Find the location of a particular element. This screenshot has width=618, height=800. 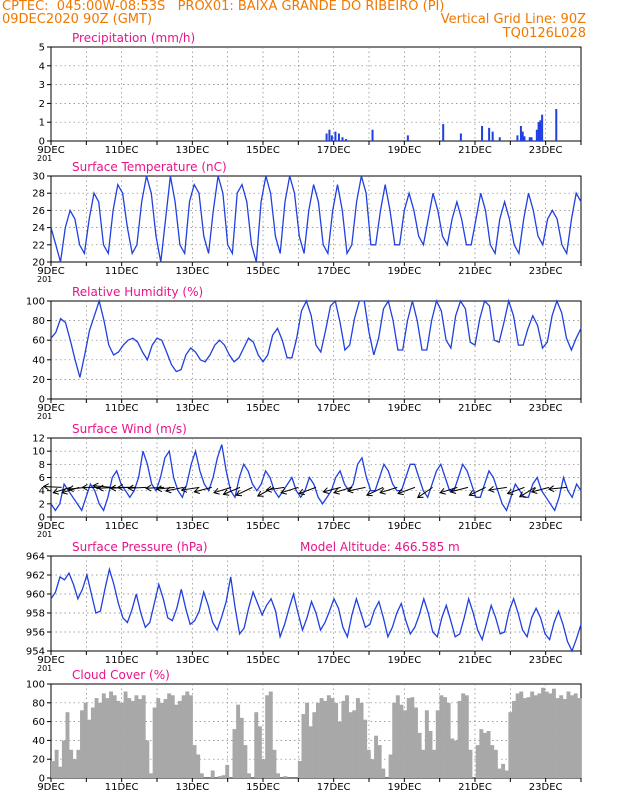

precipitation-xtick-label: 15DEC is located at coordinates (263, 150).